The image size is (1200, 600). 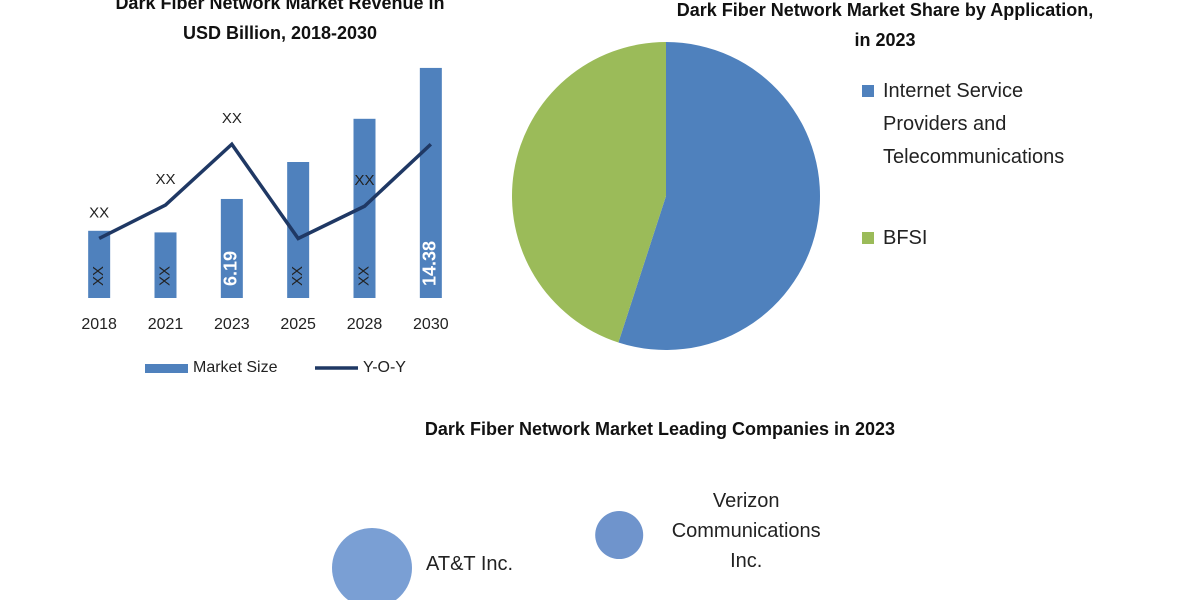 What do you see at coordinates (235, 367) in the screenshot?
I see `legend-label: Market Size` at bounding box center [235, 367].